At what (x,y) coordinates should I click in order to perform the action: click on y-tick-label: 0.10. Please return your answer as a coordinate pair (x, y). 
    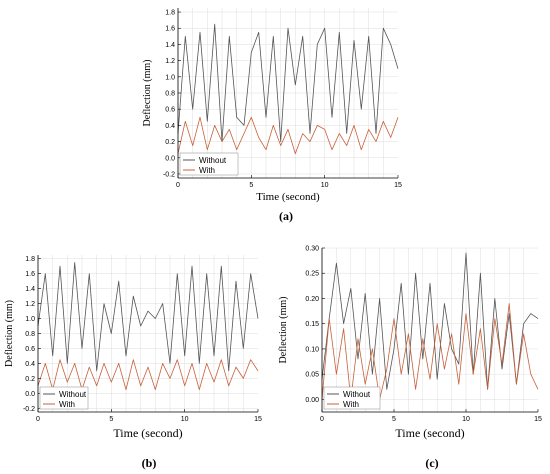
    Looking at the image, I should click on (312, 349).